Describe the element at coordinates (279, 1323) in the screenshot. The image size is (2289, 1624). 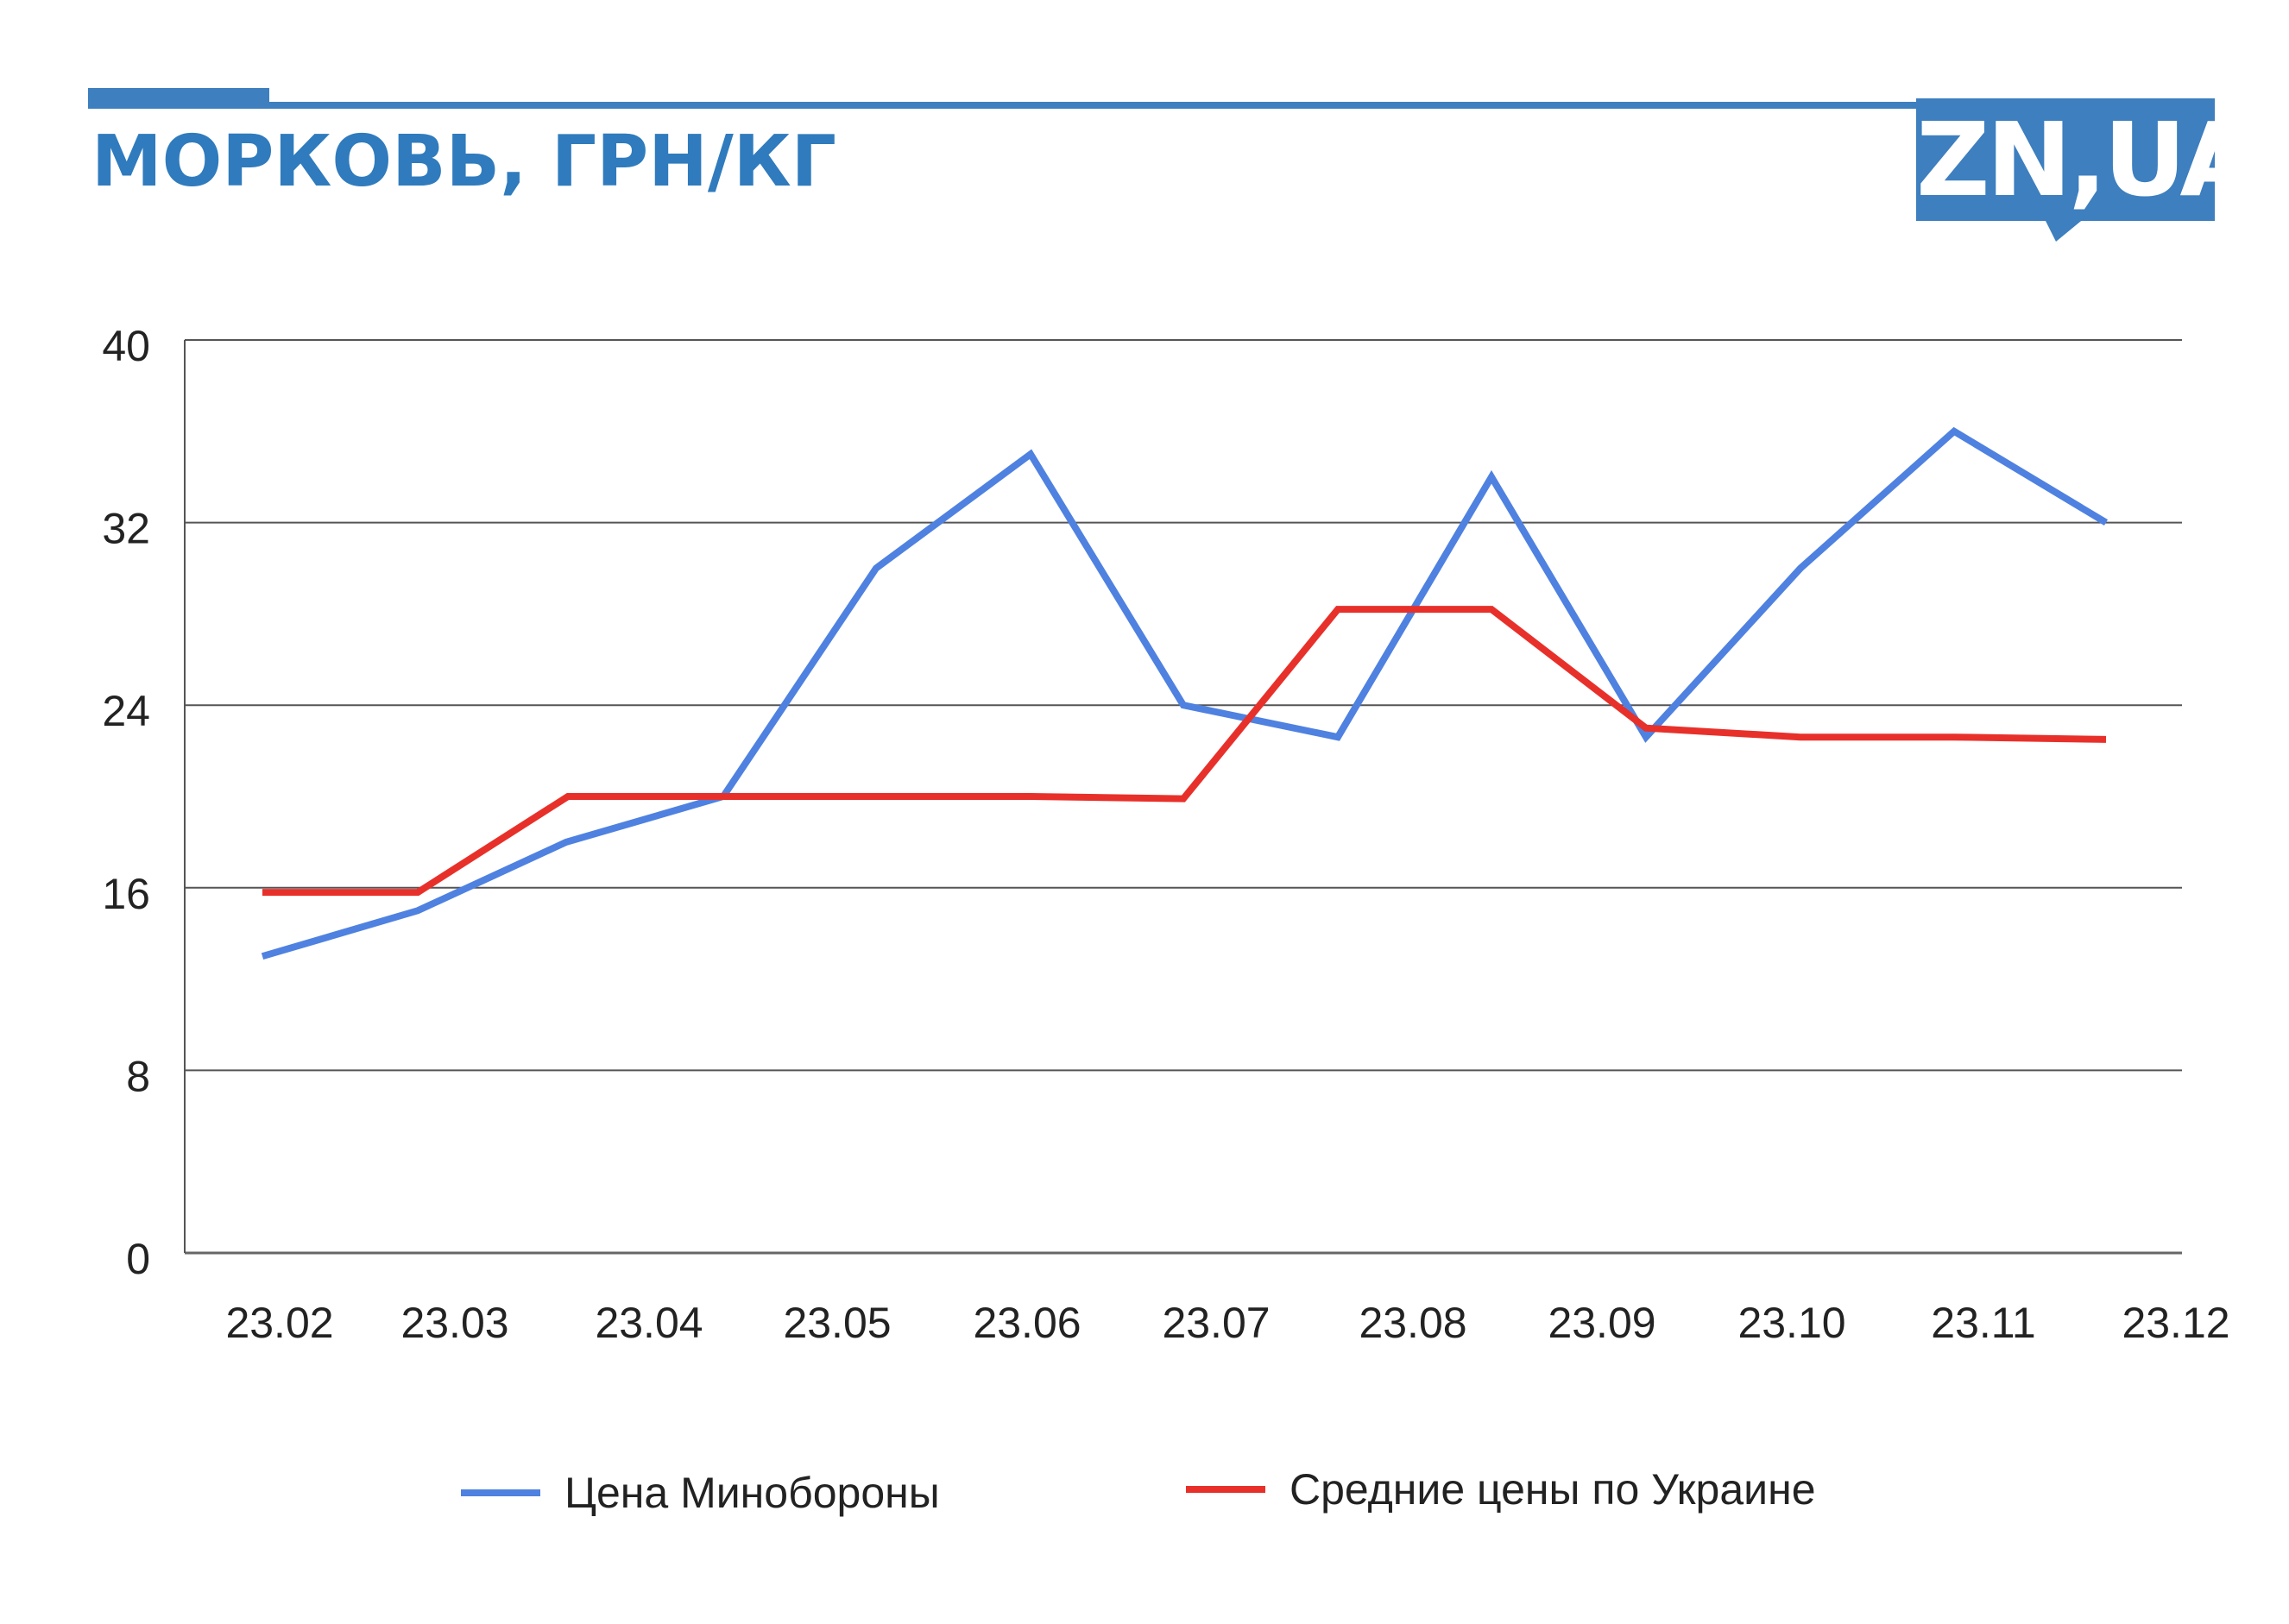
I see `x-tick-label: 23.02` at that location.